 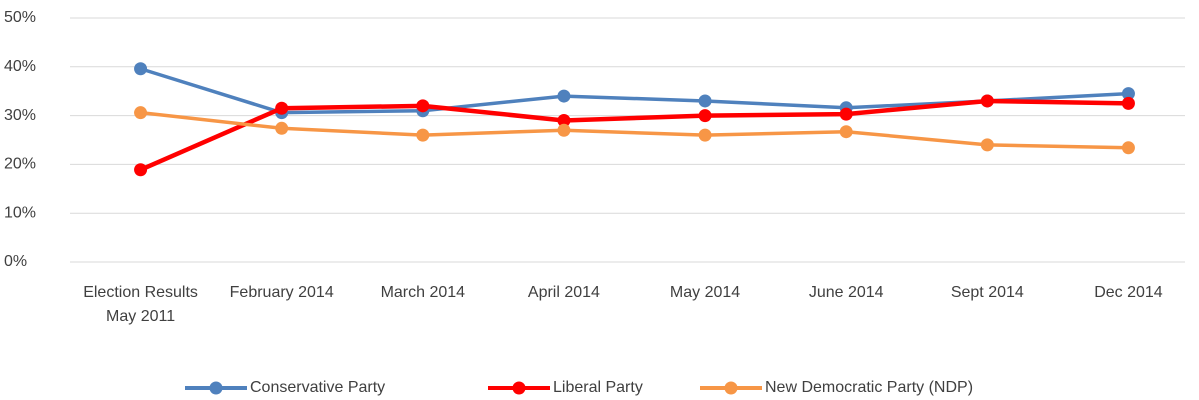 I want to click on y-tick-label: 10%, so click(x=20, y=212).